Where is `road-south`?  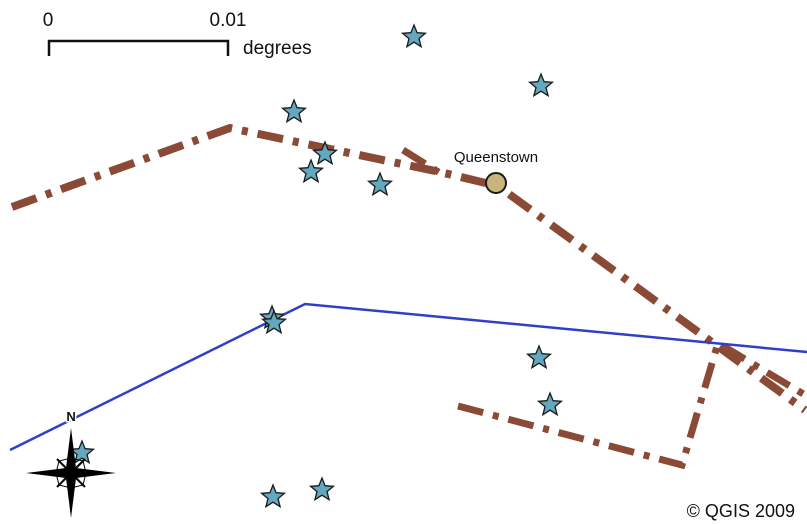
road-south is located at coordinates (632, 403).